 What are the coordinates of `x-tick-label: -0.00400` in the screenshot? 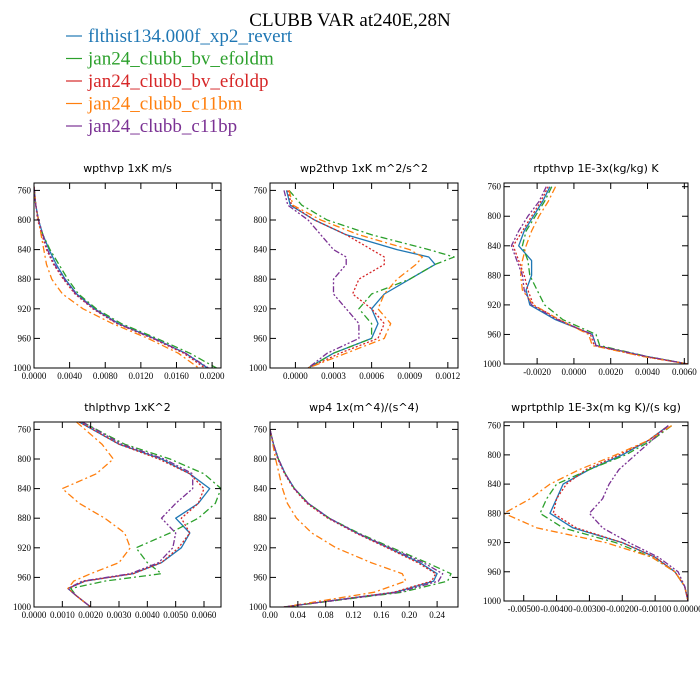 It's located at (556, 609).